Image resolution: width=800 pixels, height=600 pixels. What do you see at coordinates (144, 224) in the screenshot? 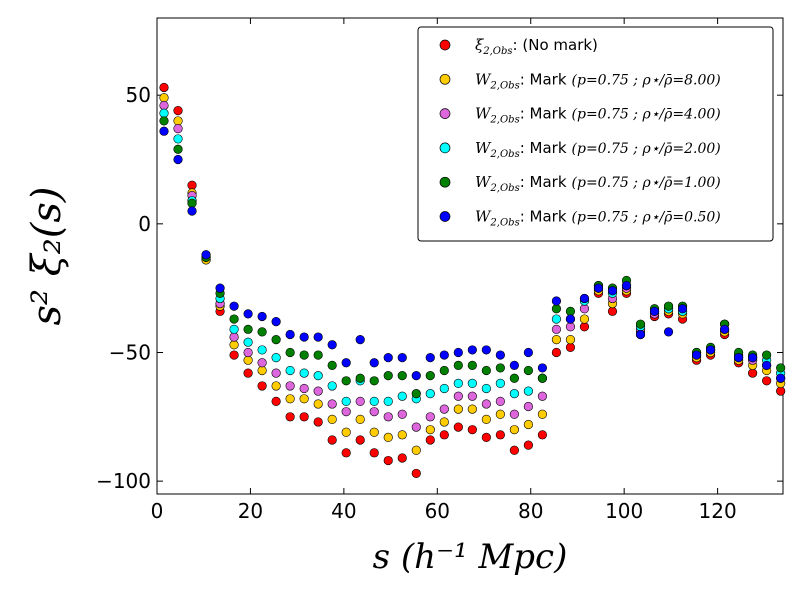
I see `y-tick-label: 0` at bounding box center [144, 224].